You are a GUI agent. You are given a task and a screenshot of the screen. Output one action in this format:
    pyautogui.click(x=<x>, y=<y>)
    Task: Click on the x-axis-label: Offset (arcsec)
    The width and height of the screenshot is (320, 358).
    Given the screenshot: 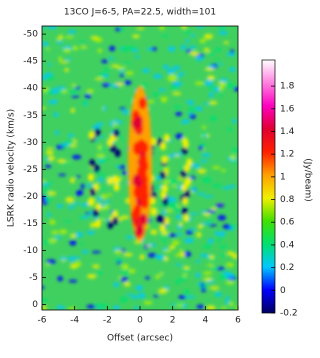 What is the action you would take?
    pyautogui.click(x=140, y=339)
    